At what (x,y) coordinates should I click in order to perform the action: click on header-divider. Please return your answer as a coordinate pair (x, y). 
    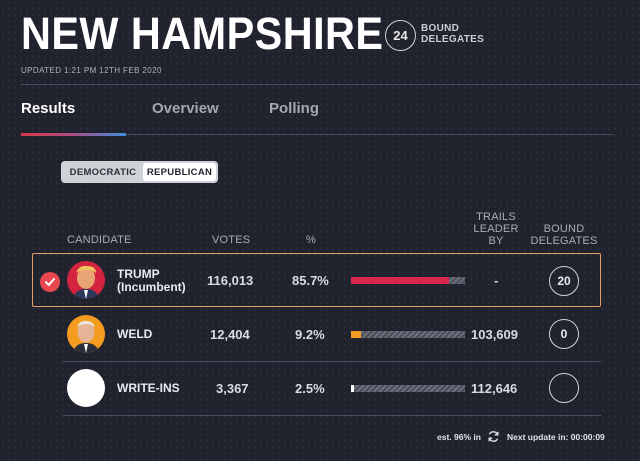
    Looking at the image, I should click on (330, 84).